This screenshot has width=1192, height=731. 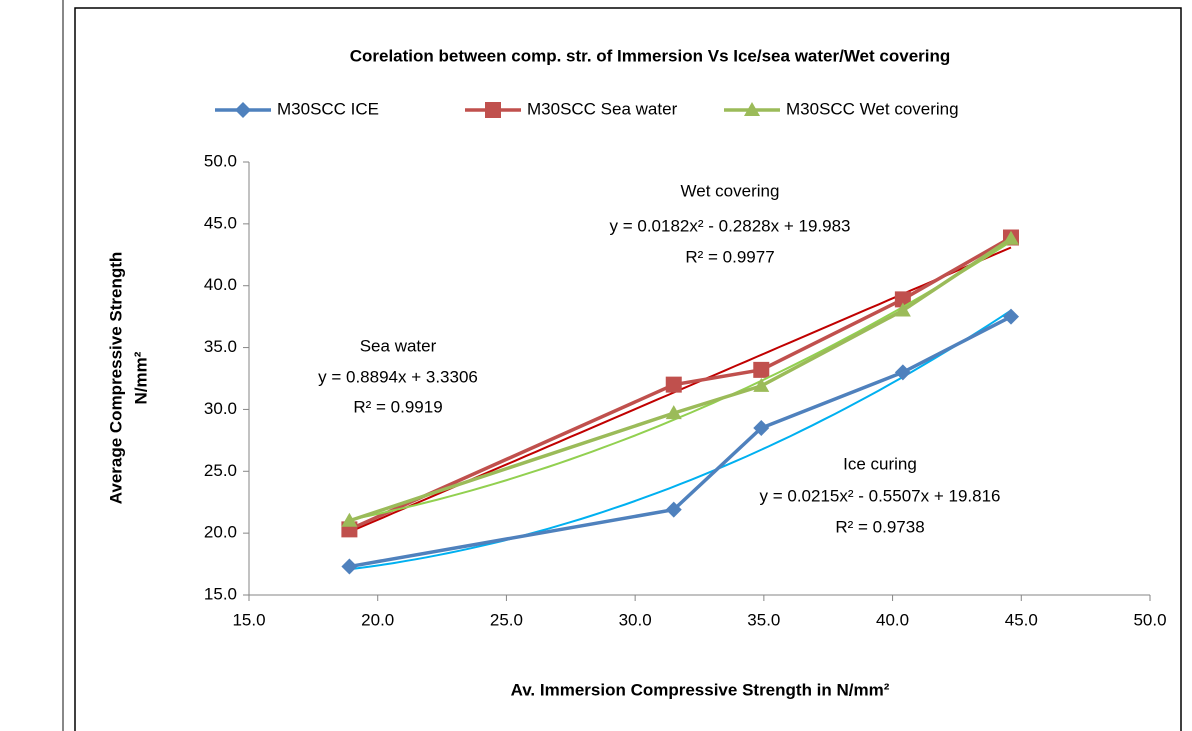 I want to click on annotation: R² = 0.9977, so click(x=729, y=256).